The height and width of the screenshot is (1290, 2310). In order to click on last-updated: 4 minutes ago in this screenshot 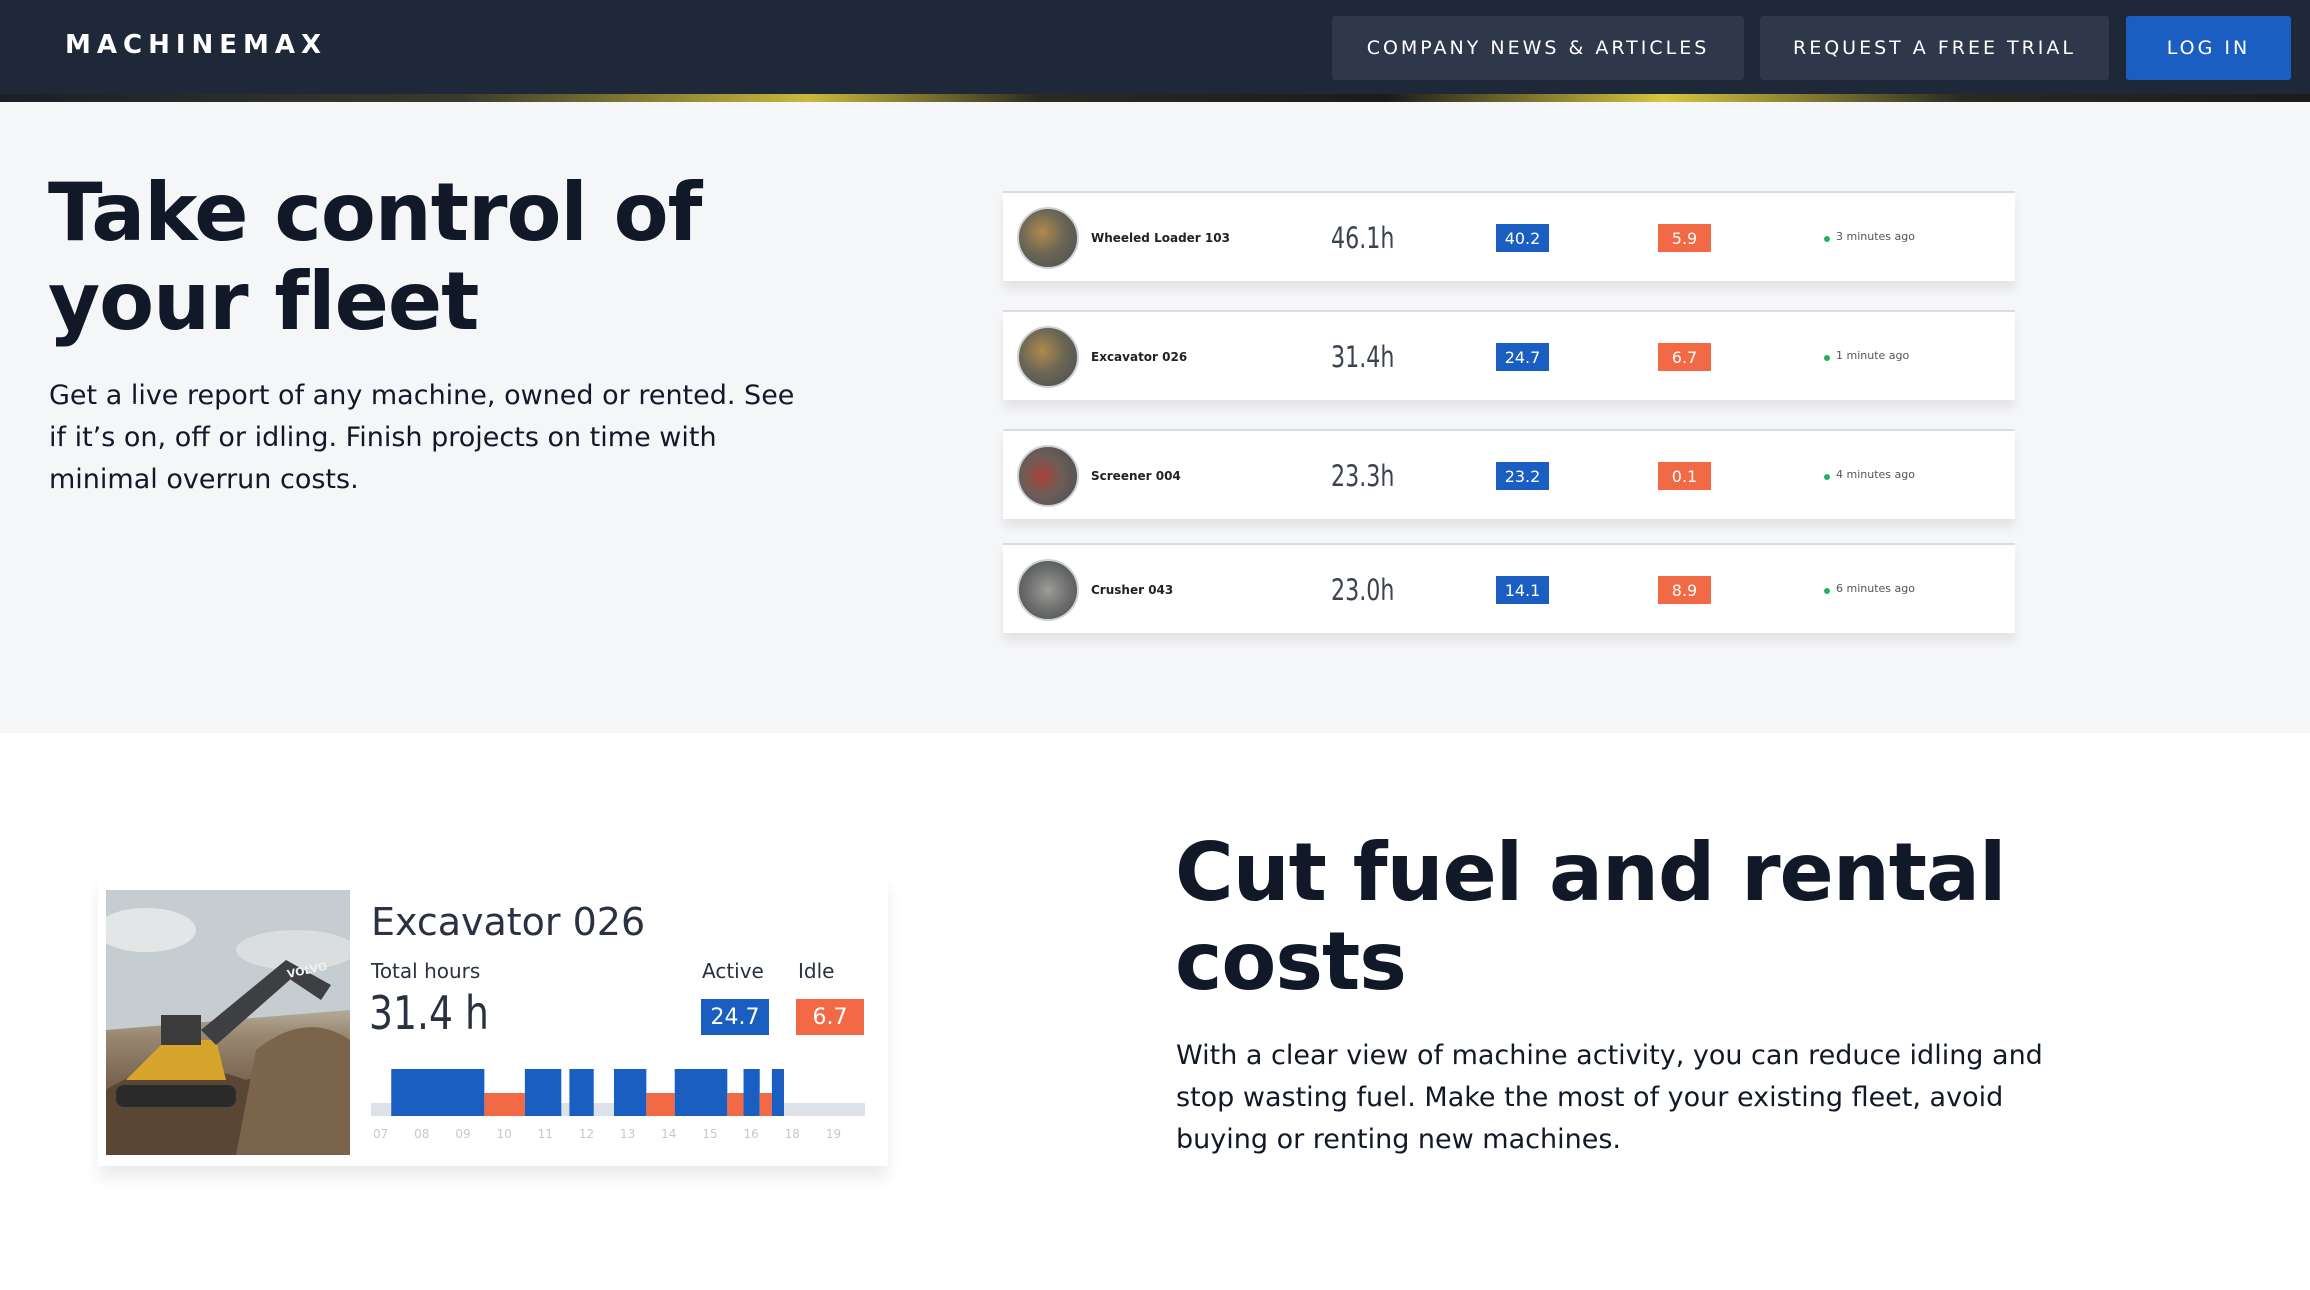, I will do `click(1875, 474)`.